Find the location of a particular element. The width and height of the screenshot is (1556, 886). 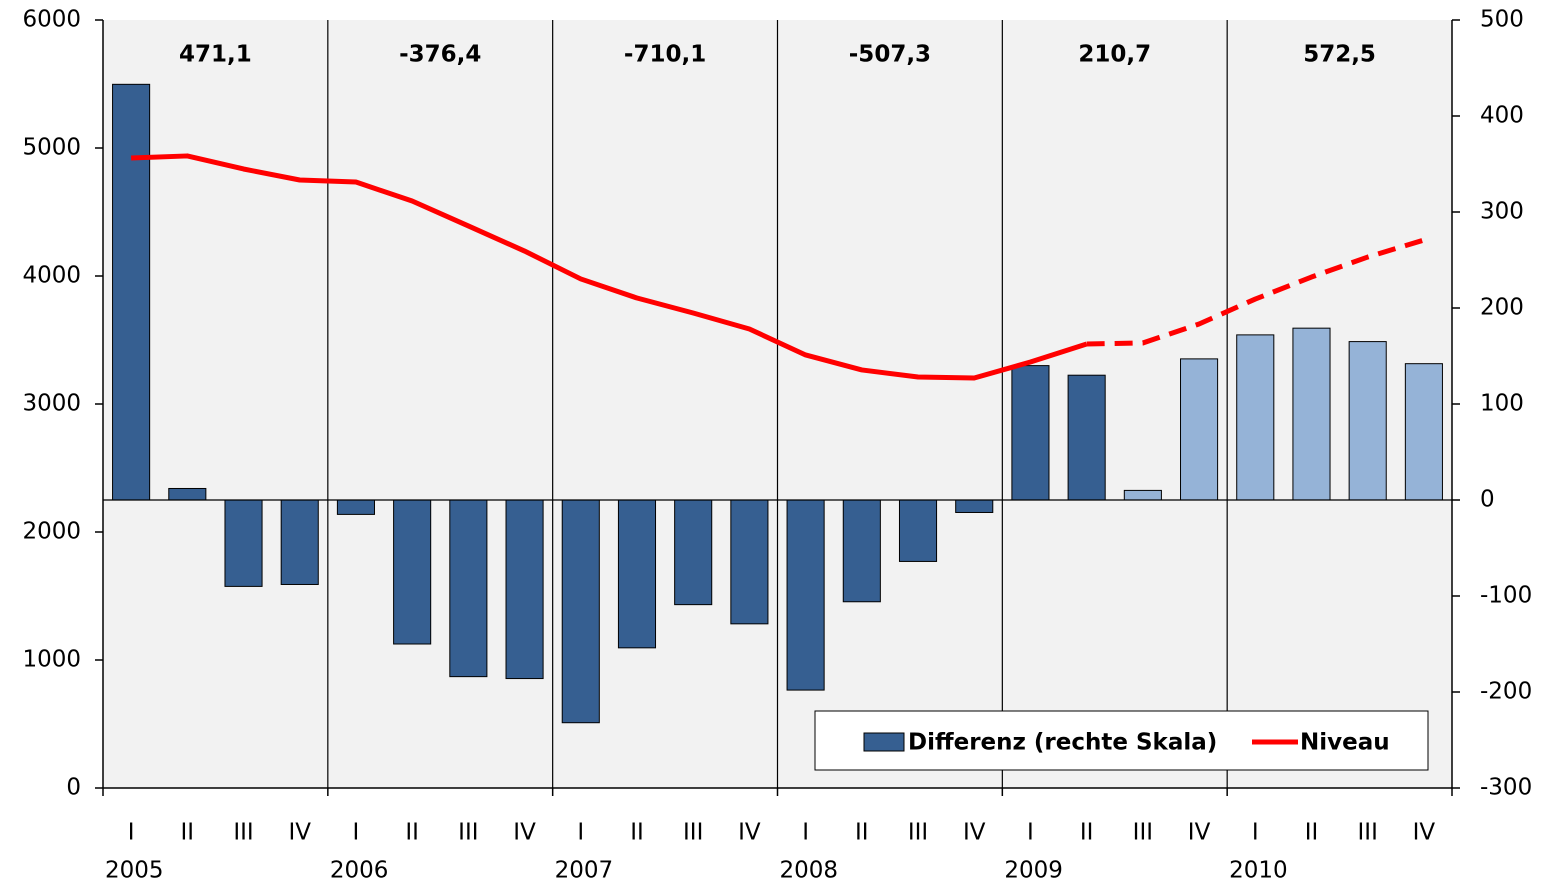

y2-tick-label: 300 is located at coordinates (1502, 212).